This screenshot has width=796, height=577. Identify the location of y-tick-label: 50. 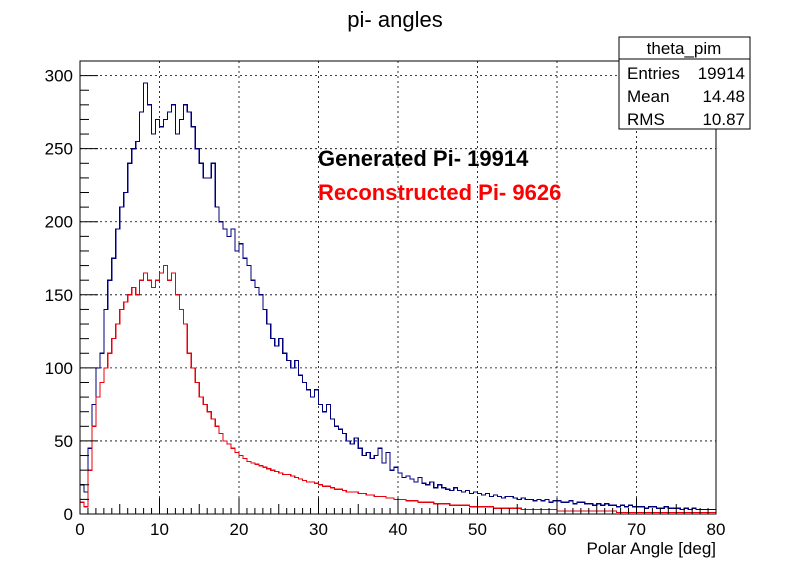
(63, 441).